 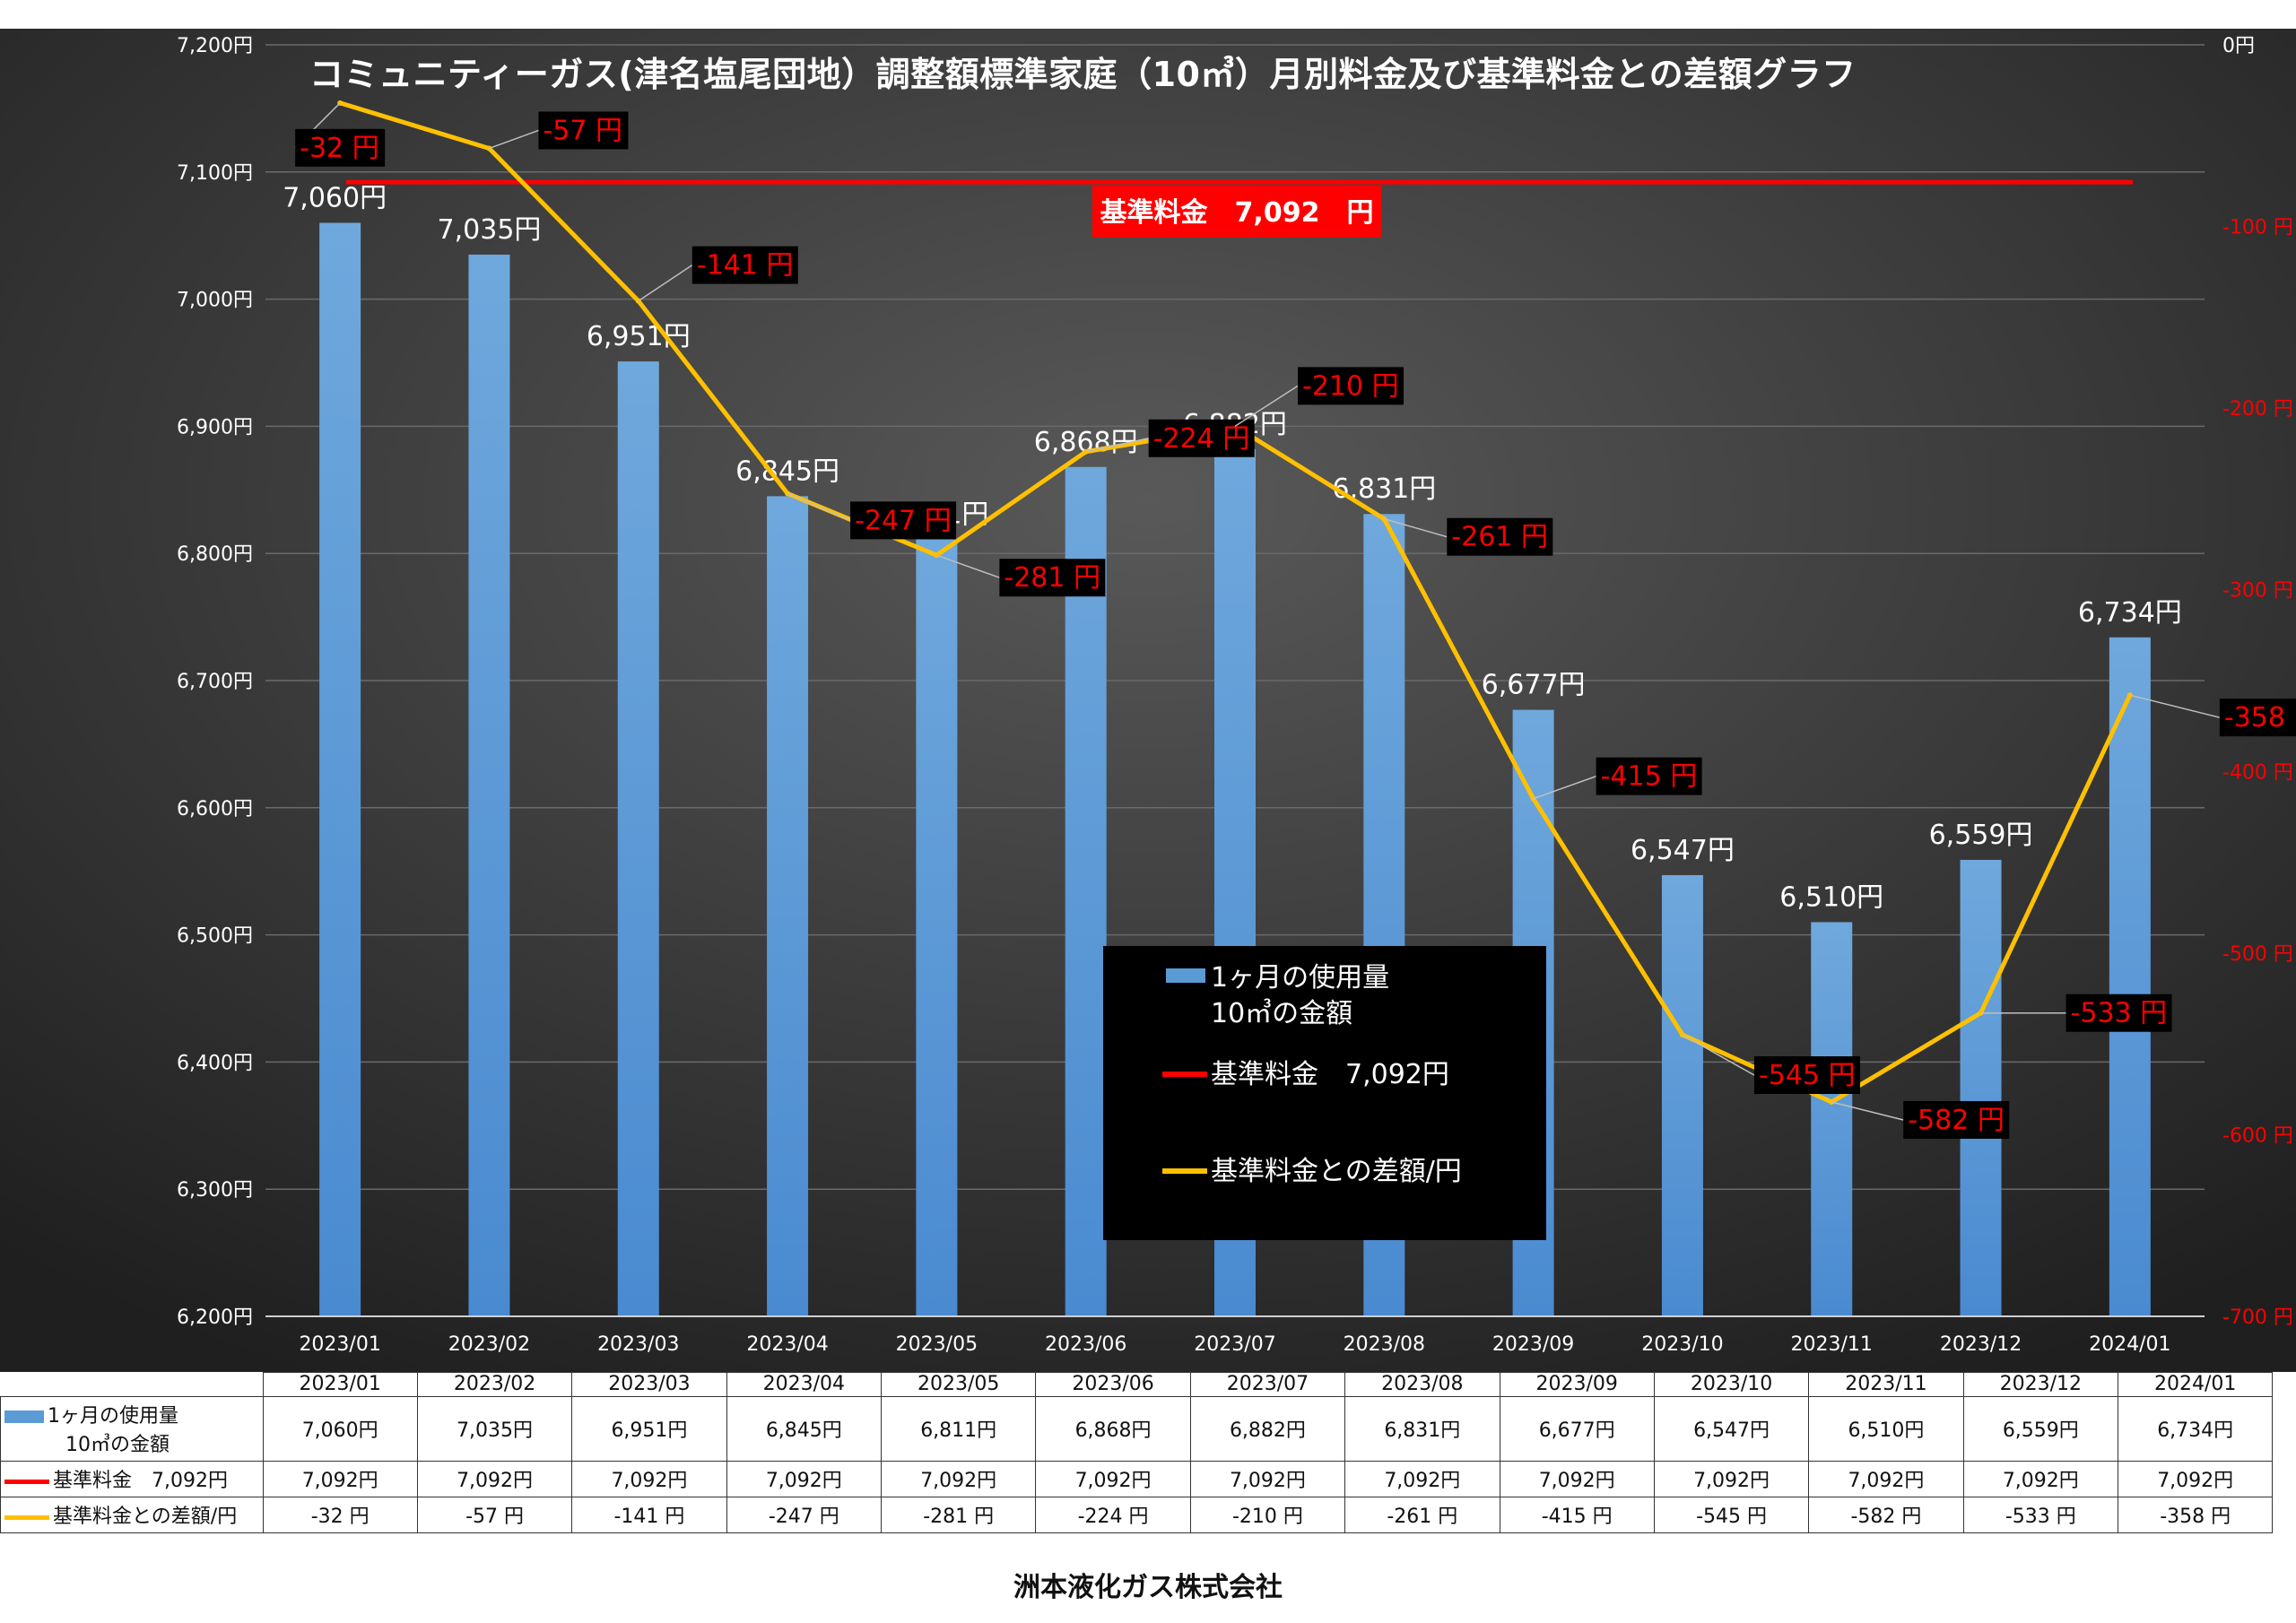 What do you see at coordinates (1731, 1514) in the screenshot?
I see `table-cell: -545 円` at bounding box center [1731, 1514].